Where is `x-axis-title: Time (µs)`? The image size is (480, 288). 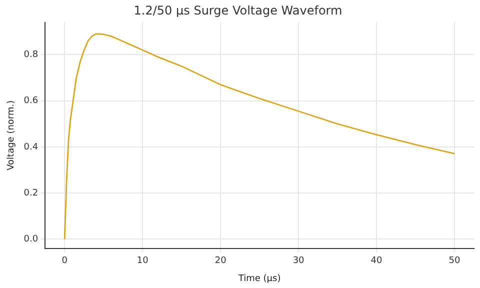 x-axis-title: Time (µs) is located at coordinates (259, 279).